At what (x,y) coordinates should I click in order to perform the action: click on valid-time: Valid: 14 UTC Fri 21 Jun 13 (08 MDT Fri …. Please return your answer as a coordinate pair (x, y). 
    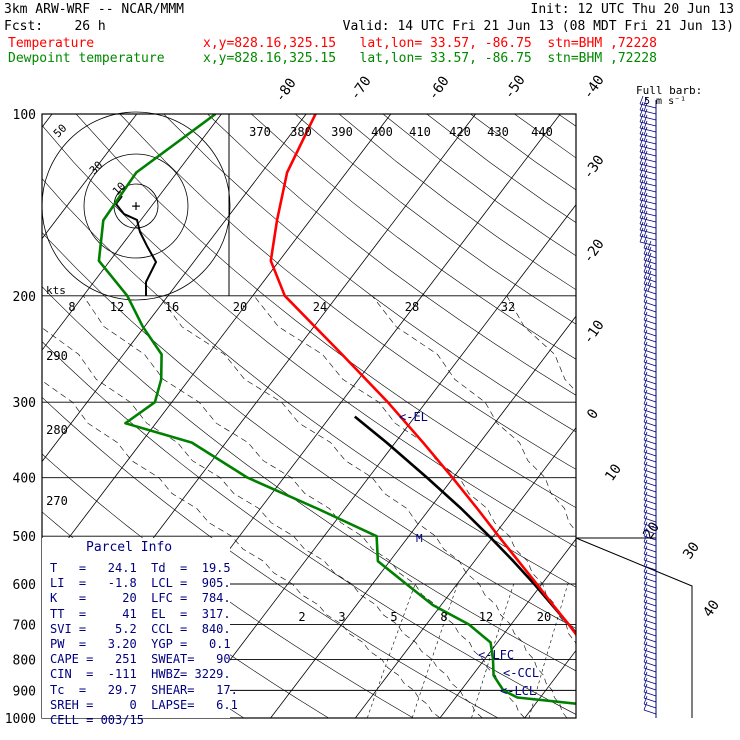
    Looking at the image, I should click on (538, 26).